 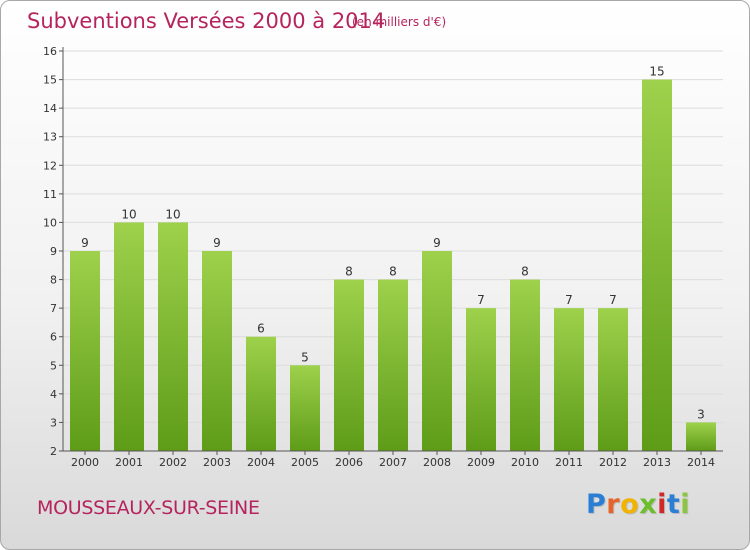 I want to click on logo-letter: P, so click(x=596, y=504).